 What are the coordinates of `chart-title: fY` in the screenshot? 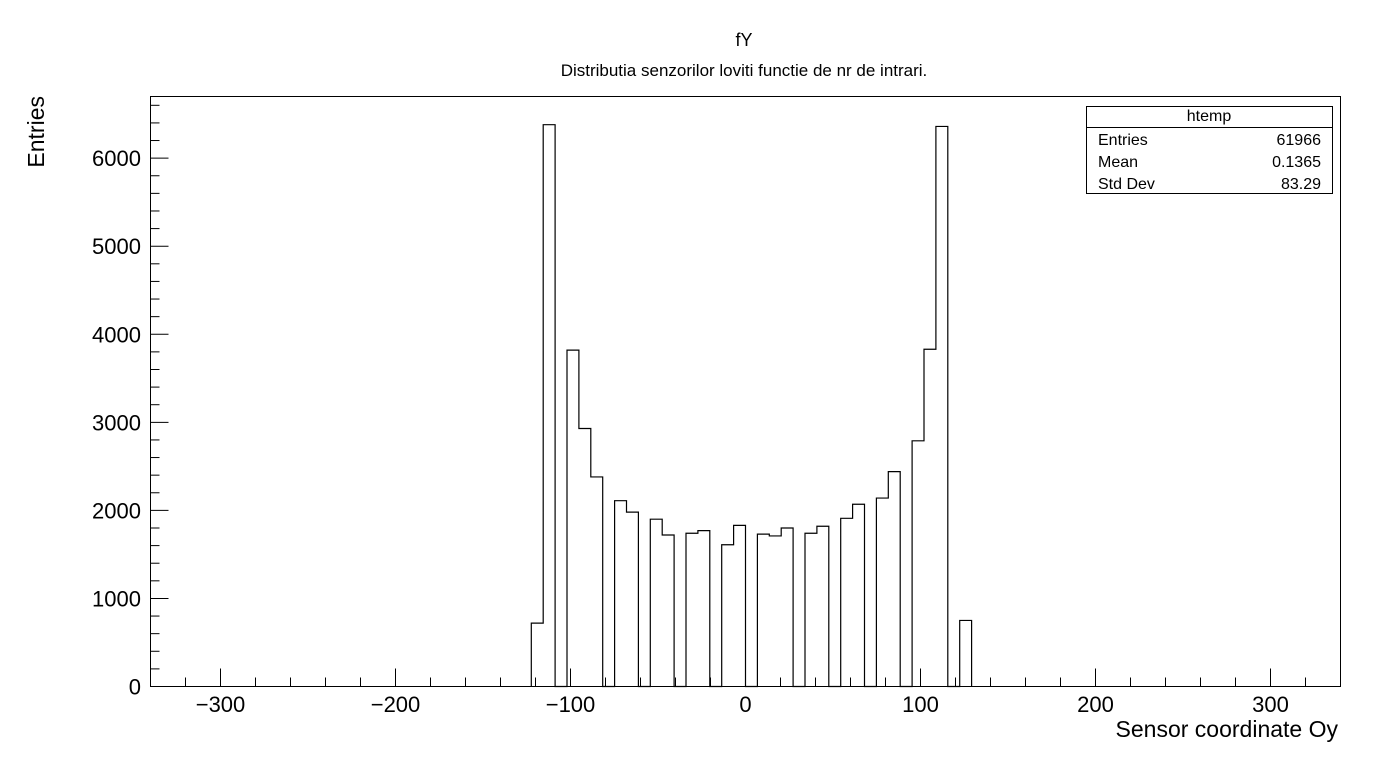 It's located at (743, 40).